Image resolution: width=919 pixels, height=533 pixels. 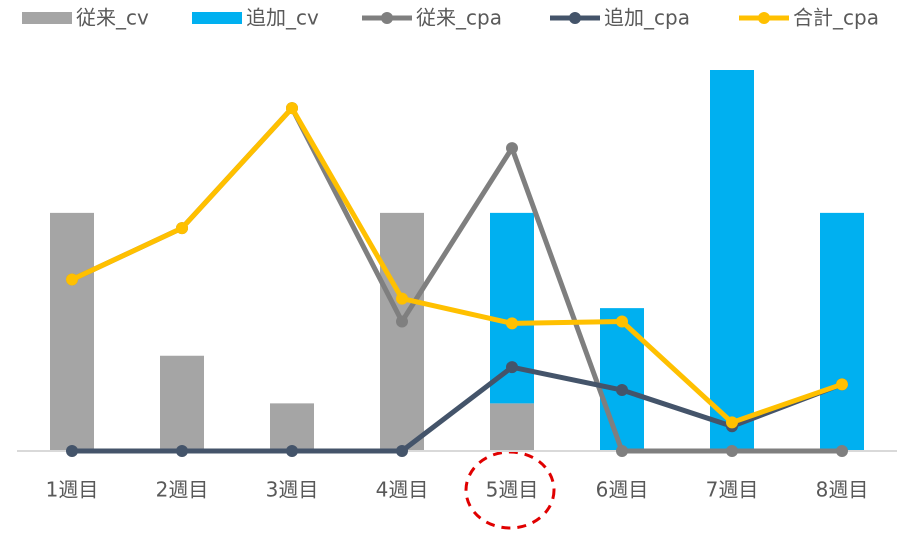 I want to click on x-tick-label: 5週目, so click(x=512, y=490).